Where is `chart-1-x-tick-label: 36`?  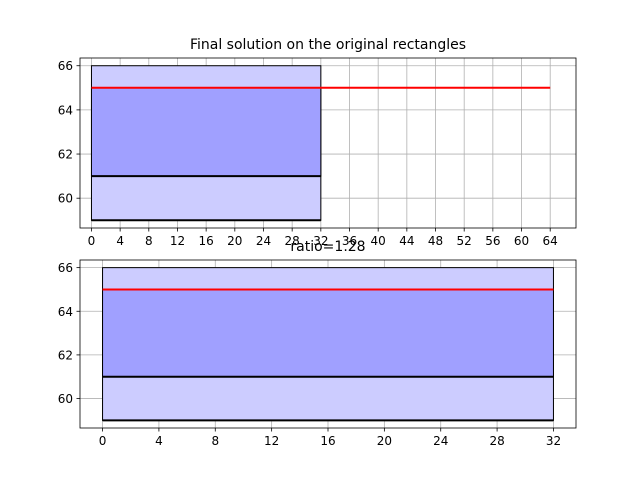 chart-1-x-tick-label: 36 is located at coordinates (349, 241).